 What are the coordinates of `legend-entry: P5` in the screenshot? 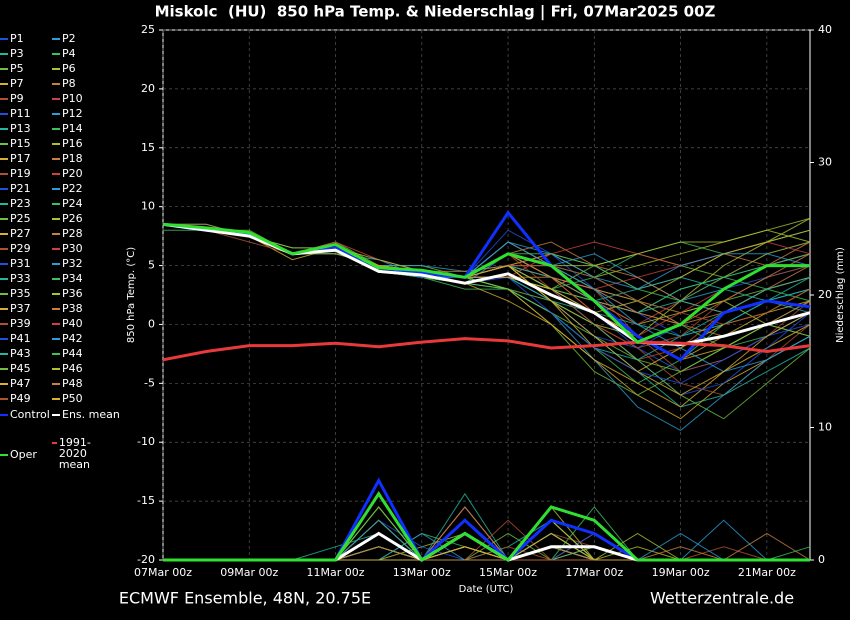 It's located at (12, 68).